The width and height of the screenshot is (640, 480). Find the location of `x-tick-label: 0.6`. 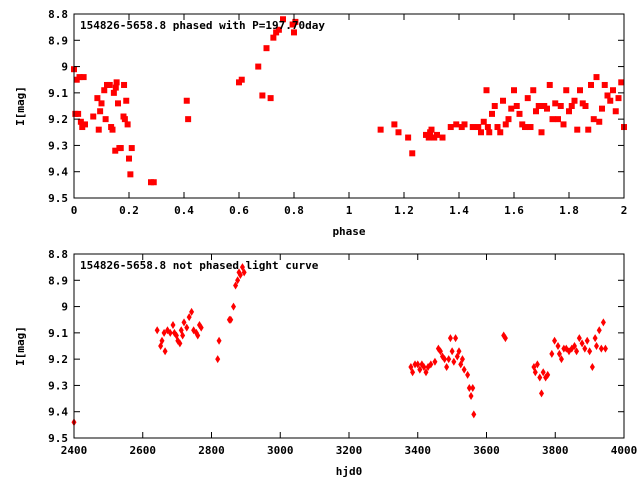

x-tick-label: 0.6 is located at coordinates (239, 210).